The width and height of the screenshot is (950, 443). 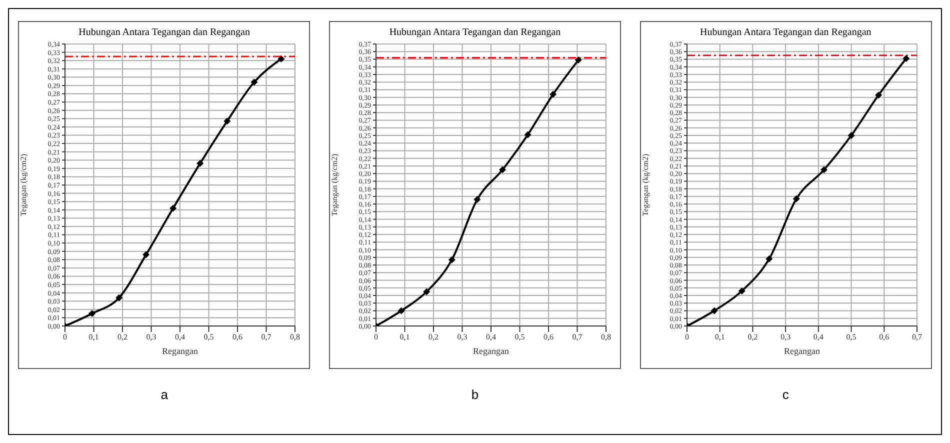 I want to click on text: b, so click(x=475, y=394).